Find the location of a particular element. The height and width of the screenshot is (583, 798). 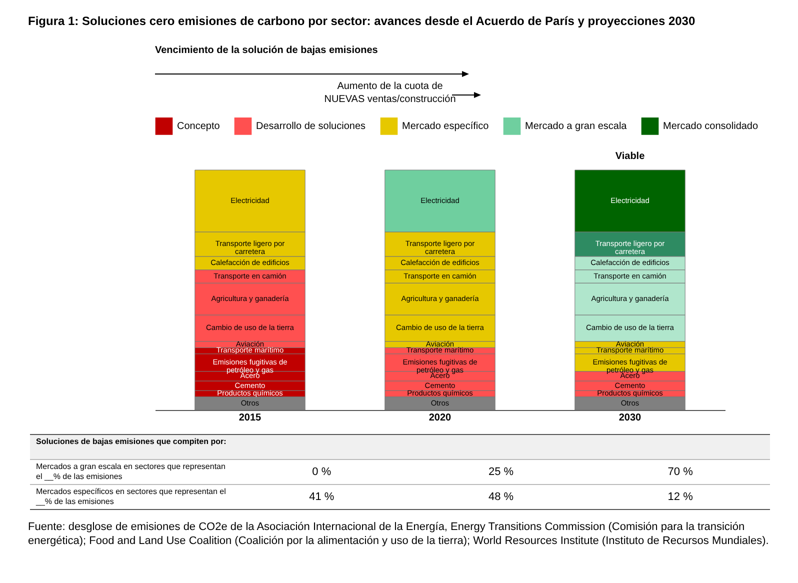

x-tick-label: 2020 is located at coordinates (440, 418).